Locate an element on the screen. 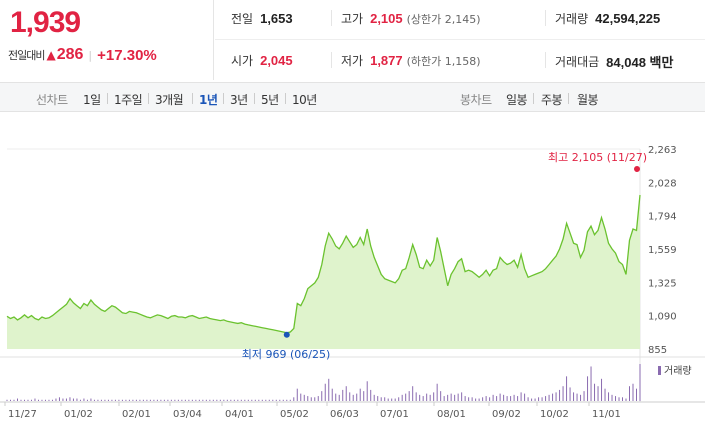 Image resolution: width=705 pixels, height=431 pixels. y-tick-label: 855 is located at coordinates (657, 350).